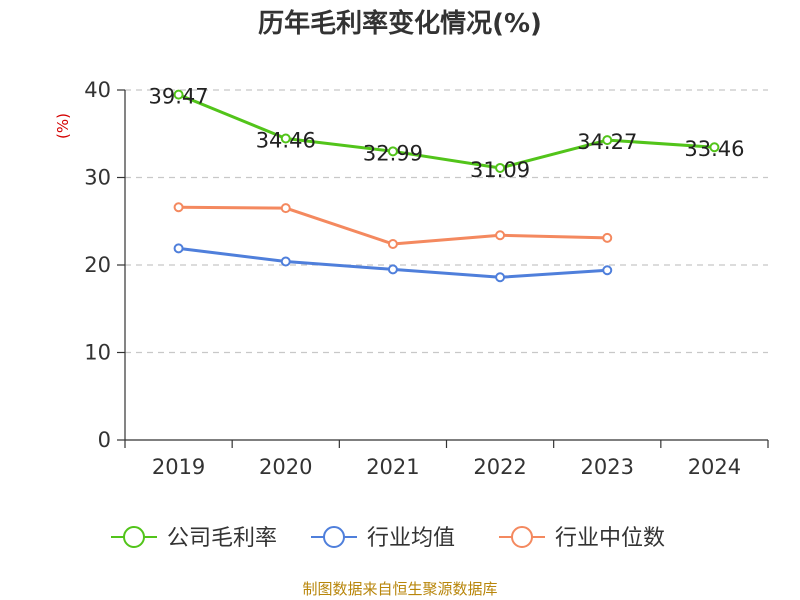 This screenshot has height=600, width=800. What do you see at coordinates (97, 265) in the screenshot?
I see `y-tick-label: 20` at bounding box center [97, 265].